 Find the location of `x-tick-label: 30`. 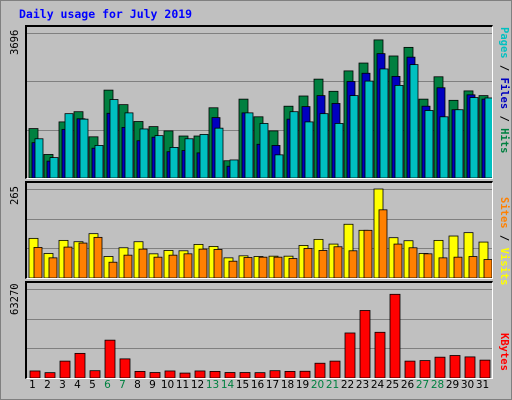

x-tick-label: 30 is located at coordinates (467, 385).